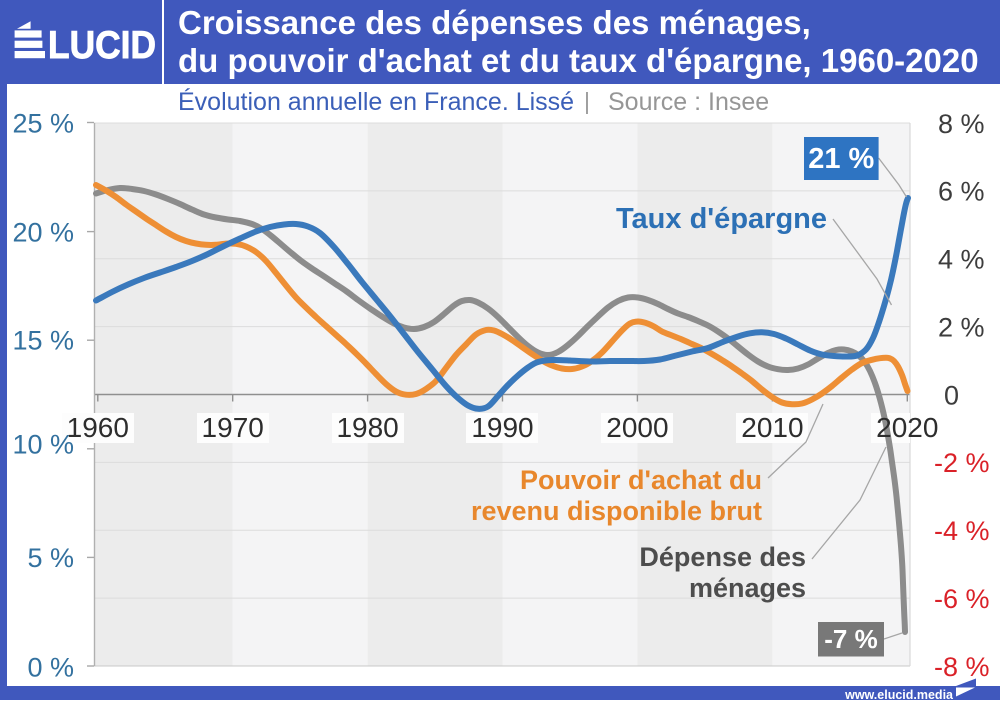 This screenshot has height=702, width=1000. What do you see at coordinates (961, 124) in the screenshot?
I see `svg-text: 8 %` at bounding box center [961, 124].